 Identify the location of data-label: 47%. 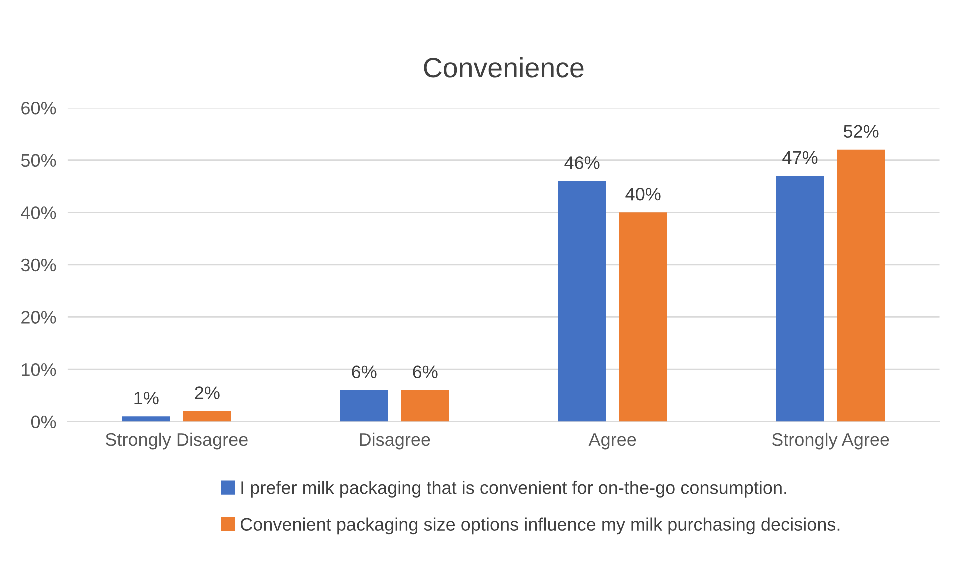
(800, 157).